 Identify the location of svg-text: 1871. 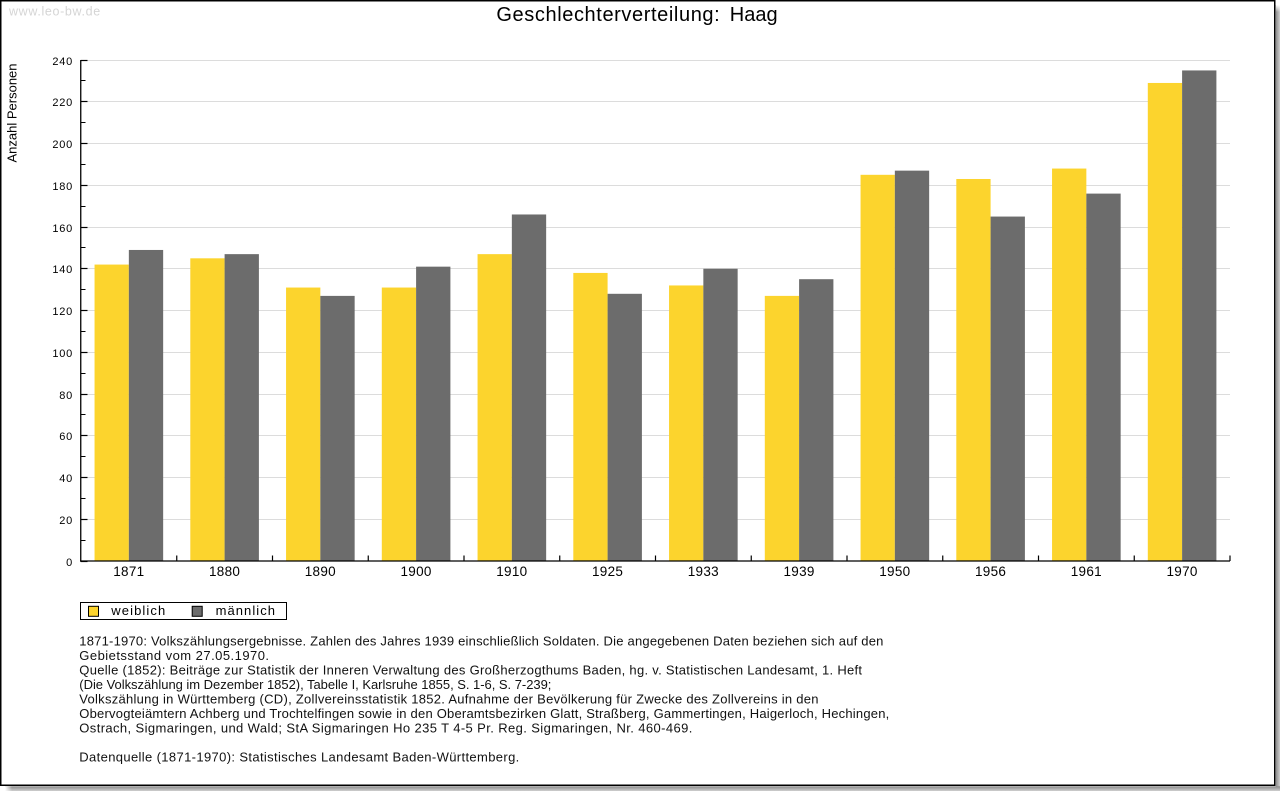
(128, 571).